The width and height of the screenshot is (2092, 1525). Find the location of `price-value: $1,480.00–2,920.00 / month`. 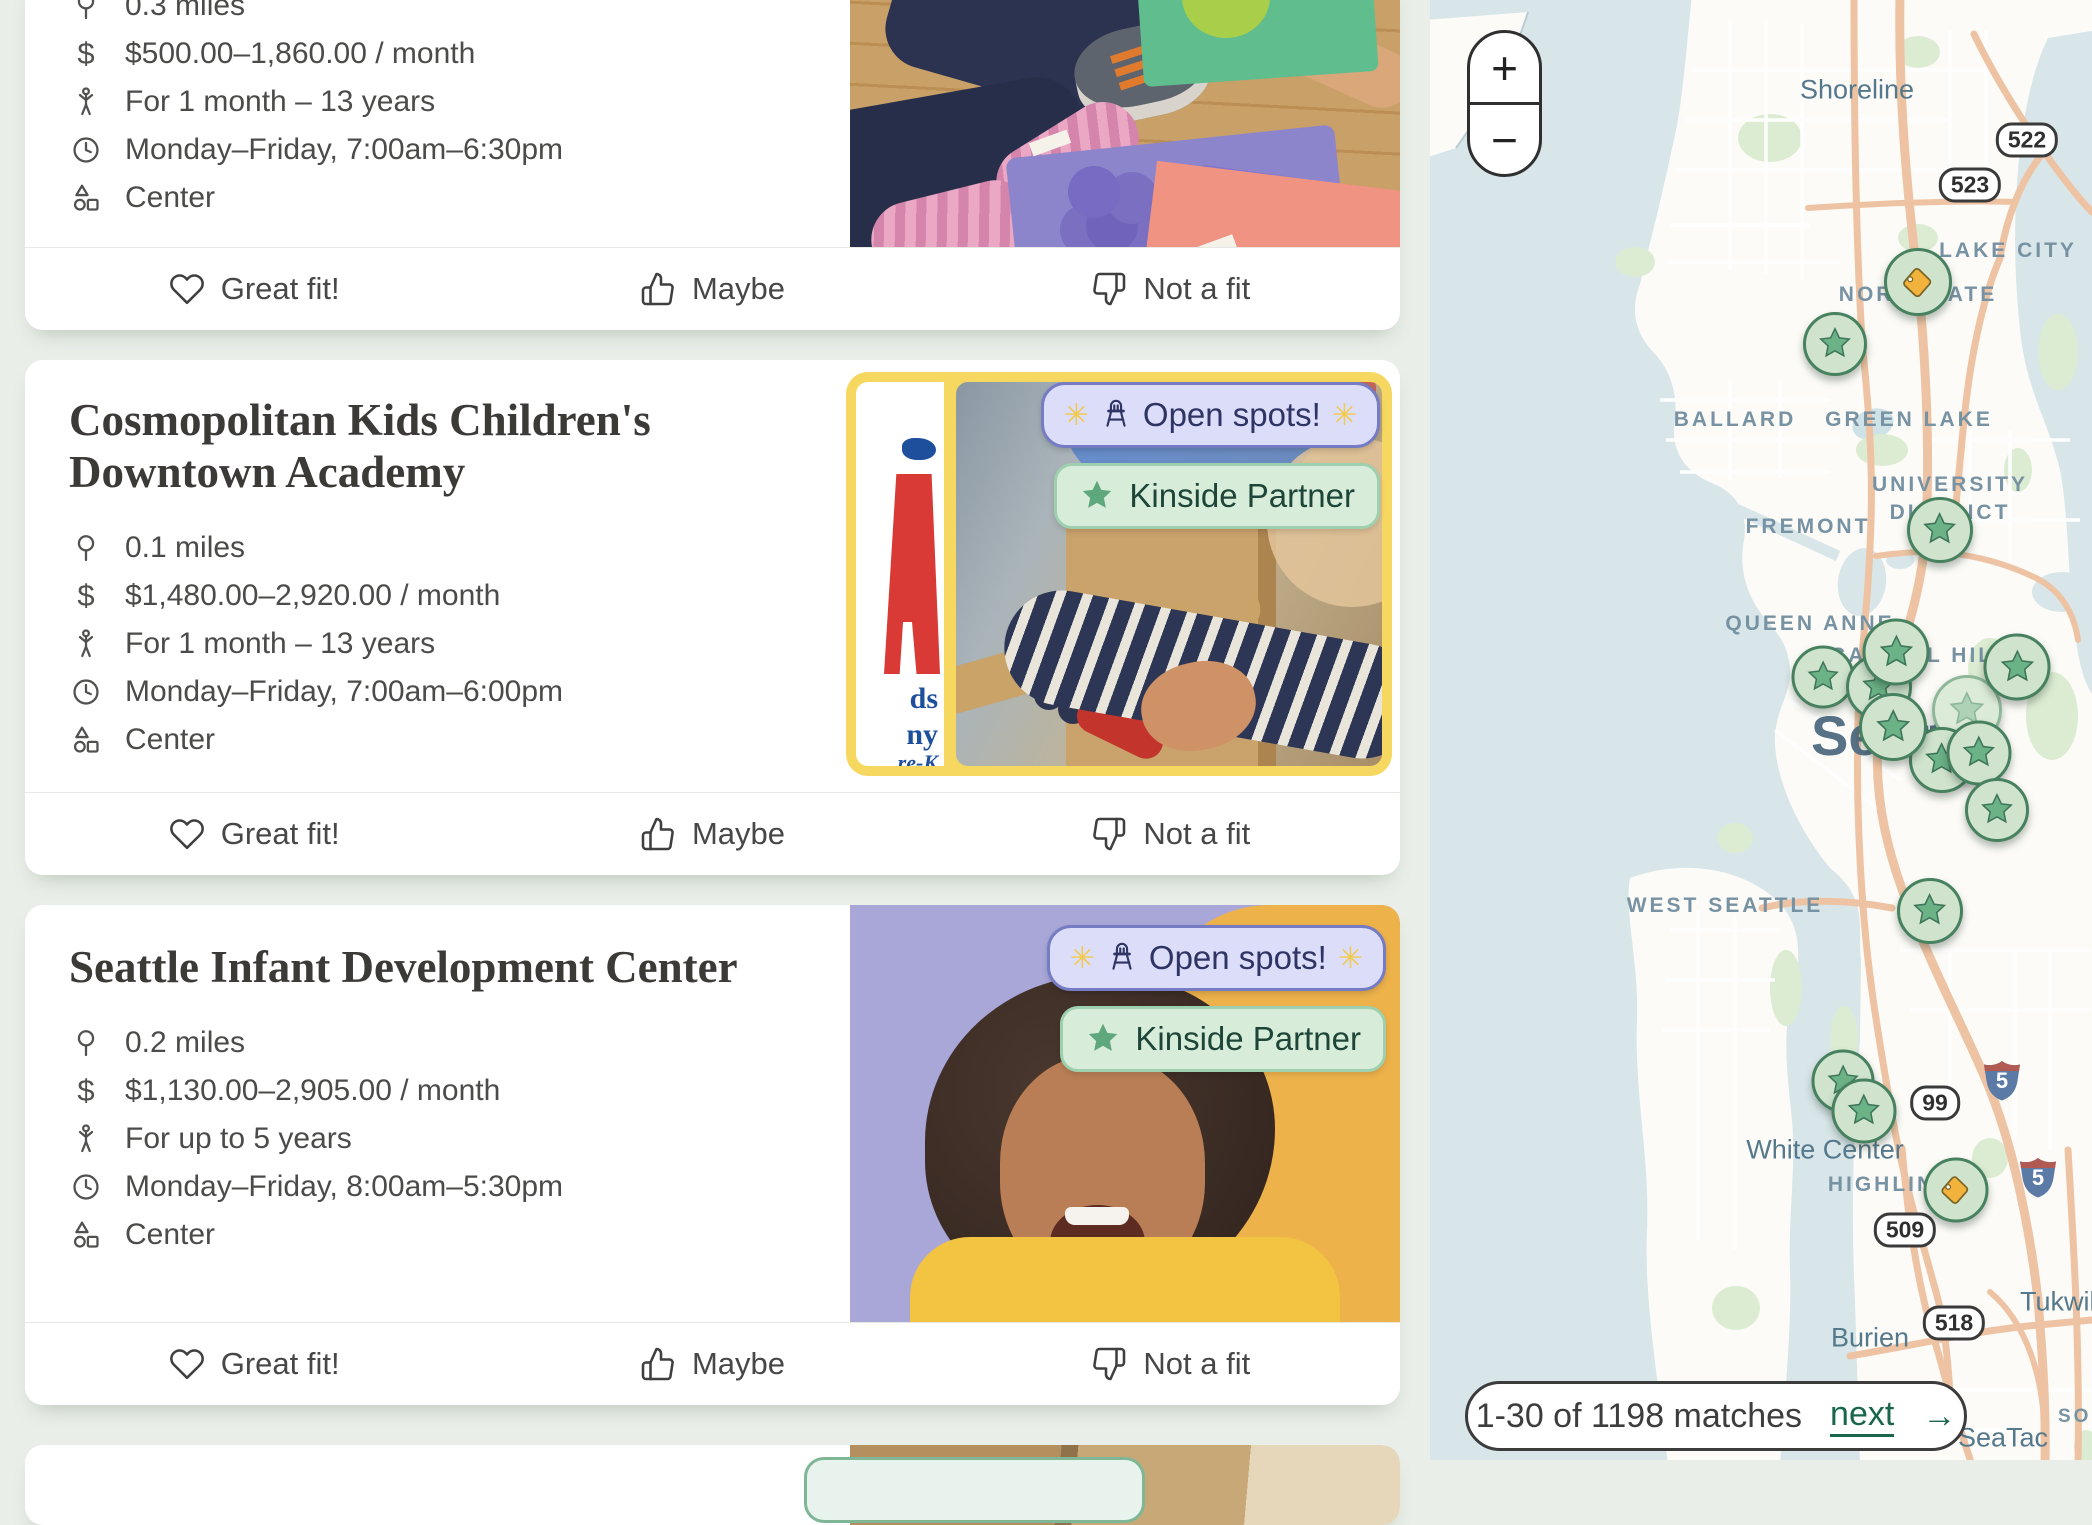

price-value: $1,480.00–2,920.00 / month is located at coordinates (313, 596).